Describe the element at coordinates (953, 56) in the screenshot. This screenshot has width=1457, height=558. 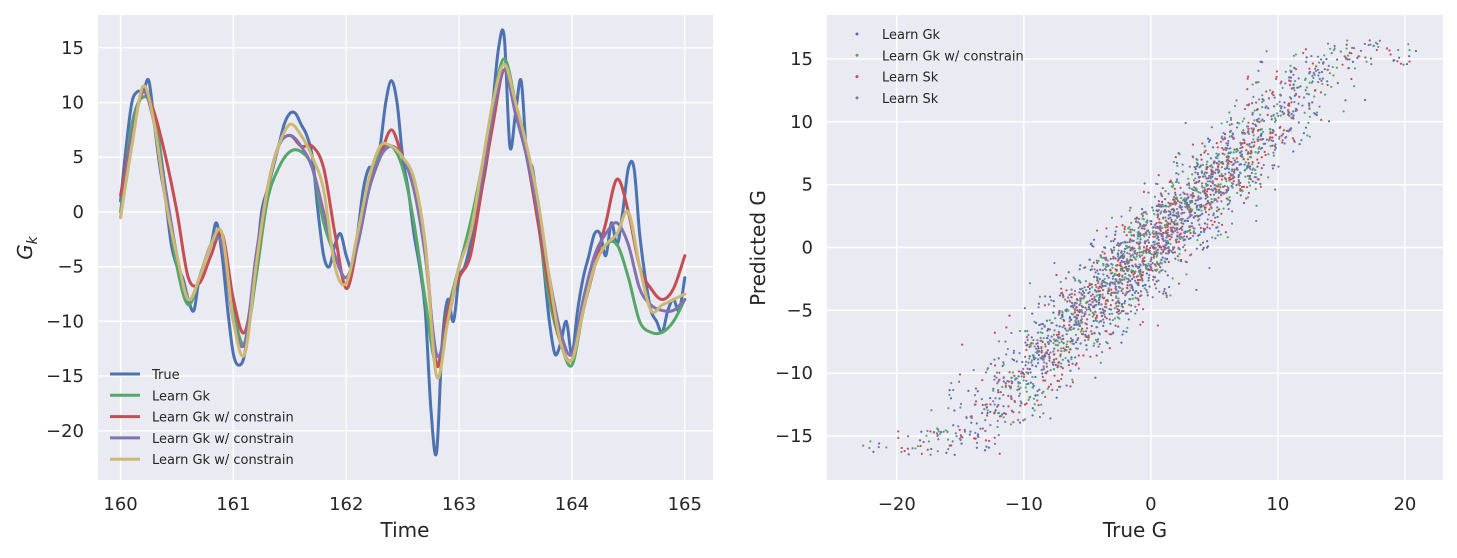
I see `legend-entry: Learn Gk w/ constrain` at that location.